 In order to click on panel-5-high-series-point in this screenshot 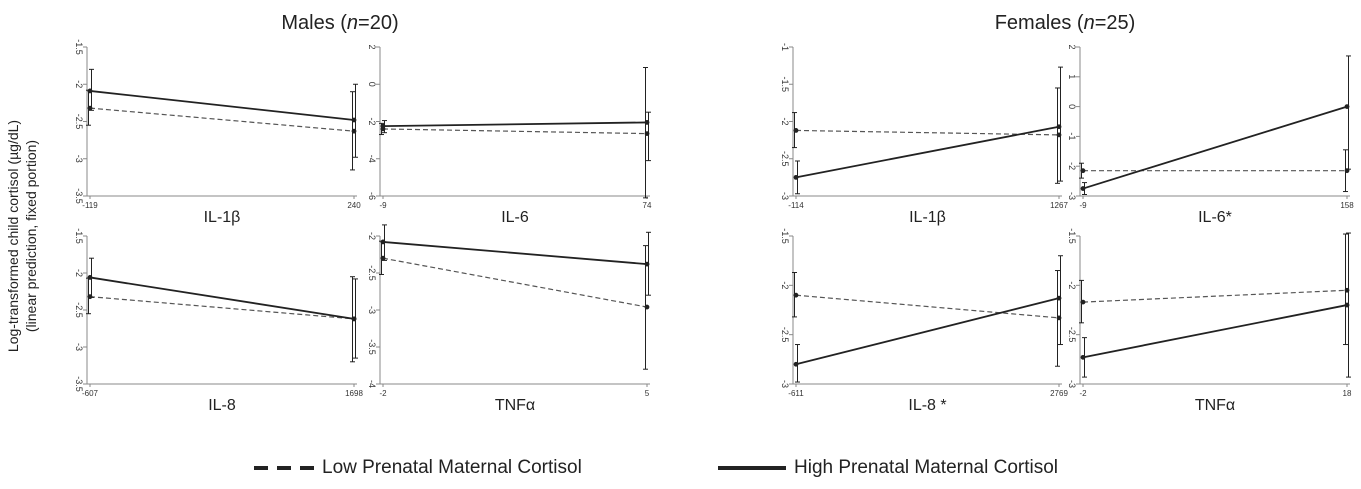, I will do `click(1059, 127)`.